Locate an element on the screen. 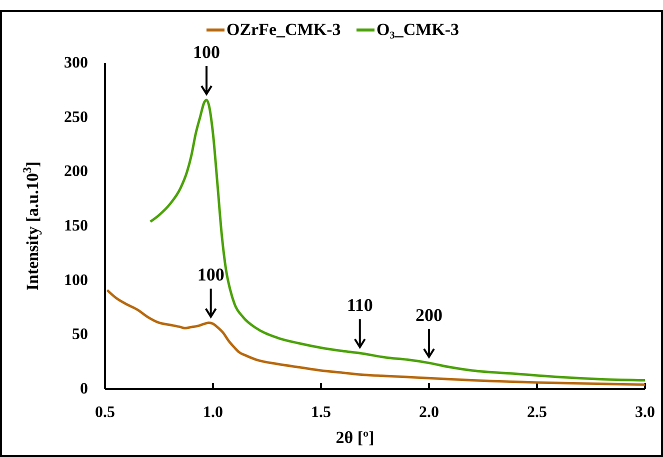 The width and height of the screenshot is (663, 457). legend-label: O₃_CMK-3 is located at coordinates (418, 29).